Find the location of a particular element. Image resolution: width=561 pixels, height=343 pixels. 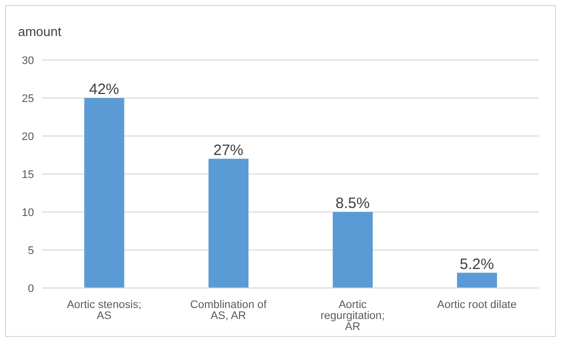

x-tick-label: Aortic stenosis; AS is located at coordinates (104, 310).